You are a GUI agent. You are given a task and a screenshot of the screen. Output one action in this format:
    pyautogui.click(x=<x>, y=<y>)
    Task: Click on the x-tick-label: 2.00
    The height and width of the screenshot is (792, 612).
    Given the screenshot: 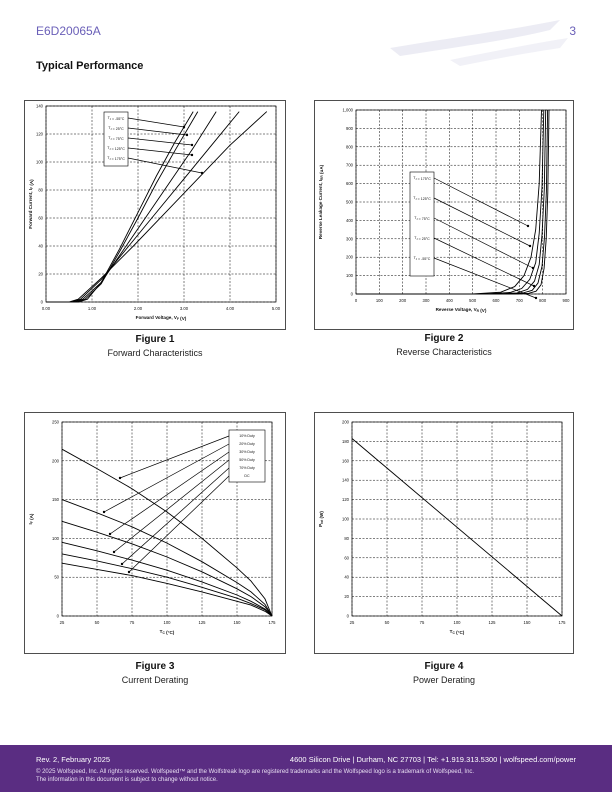 What is the action you would take?
    pyautogui.click(x=138, y=308)
    